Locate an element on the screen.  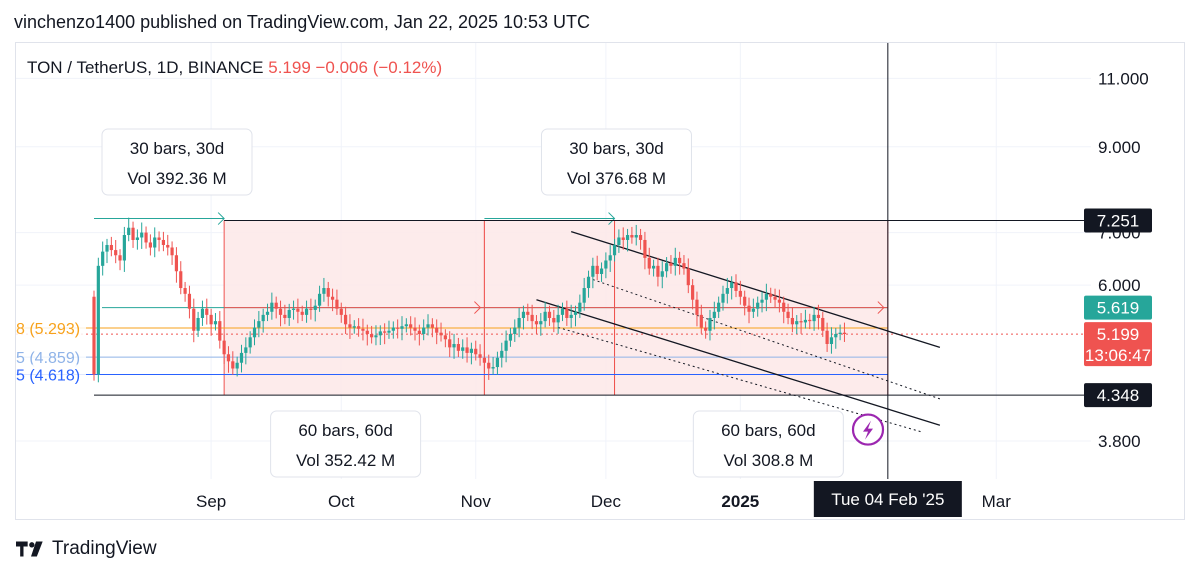
measure-label-volume: Vol 392.36 M is located at coordinates (176, 178).